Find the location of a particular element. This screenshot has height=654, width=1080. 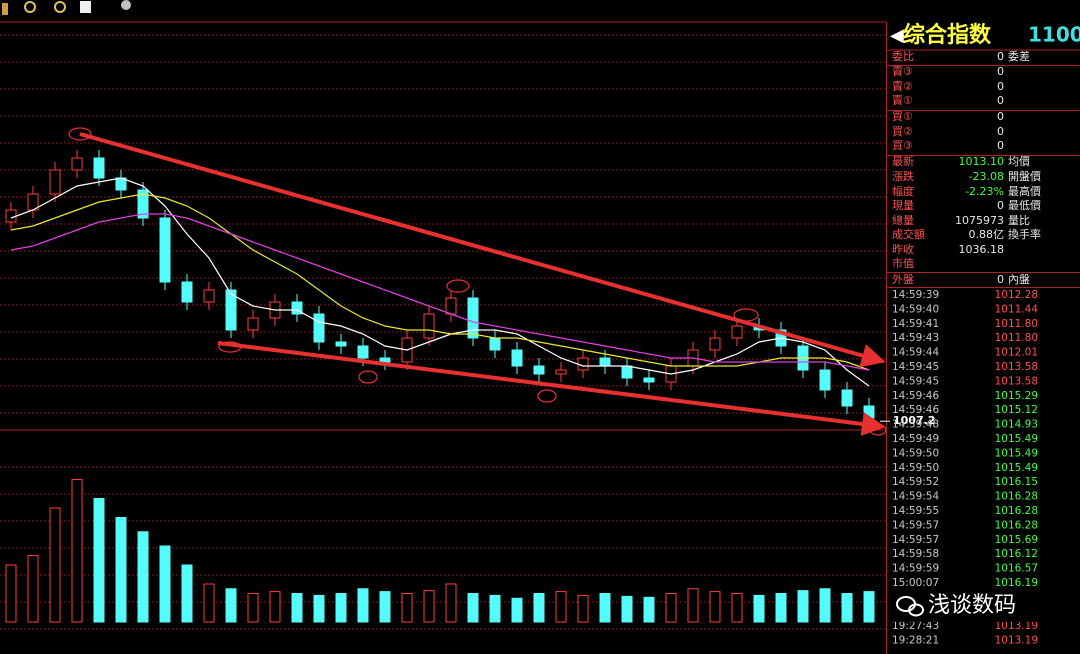

trade-price: 1016.19 is located at coordinates (1016, 583).